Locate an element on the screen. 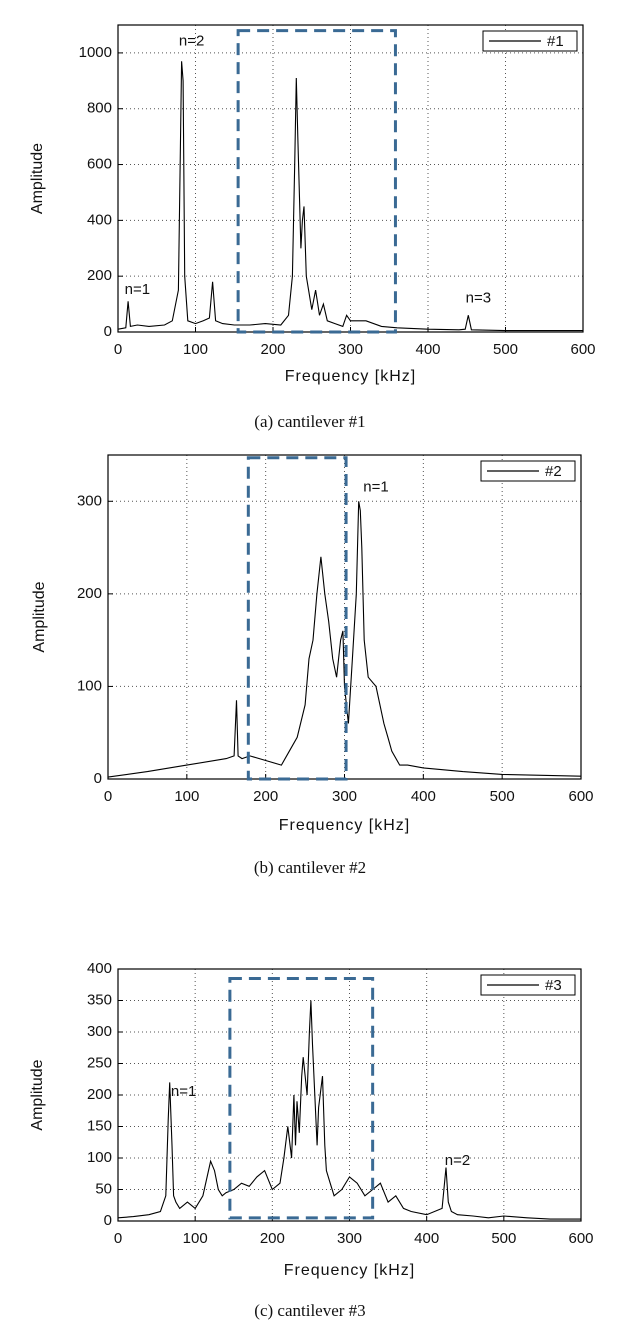 The height and width of the screenshot is (1328, 619). caption: (b) cantilever #2 is located at coordinates (310, 867).